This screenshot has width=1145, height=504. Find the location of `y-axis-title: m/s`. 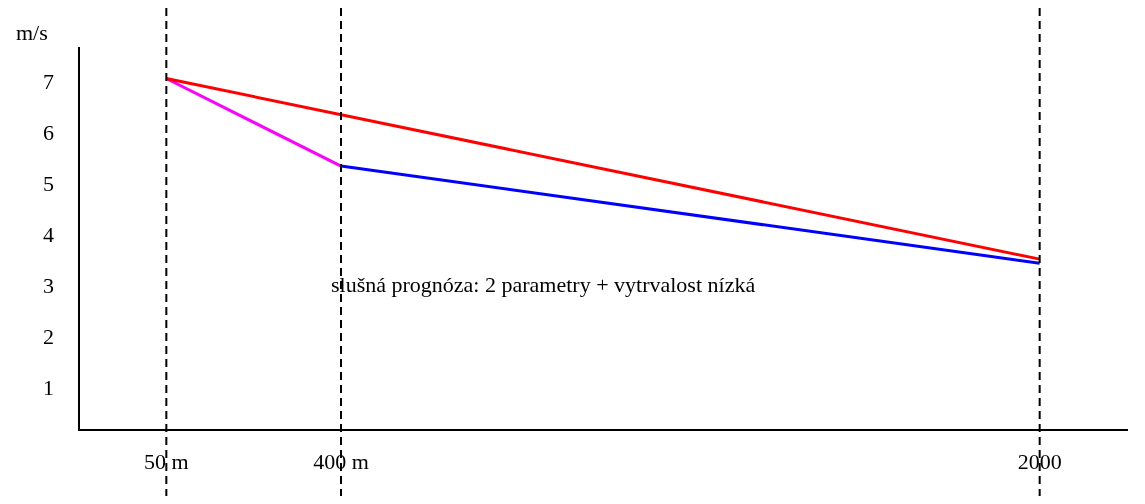

y-axis-title: m/s is located at coordinates (32, 32).